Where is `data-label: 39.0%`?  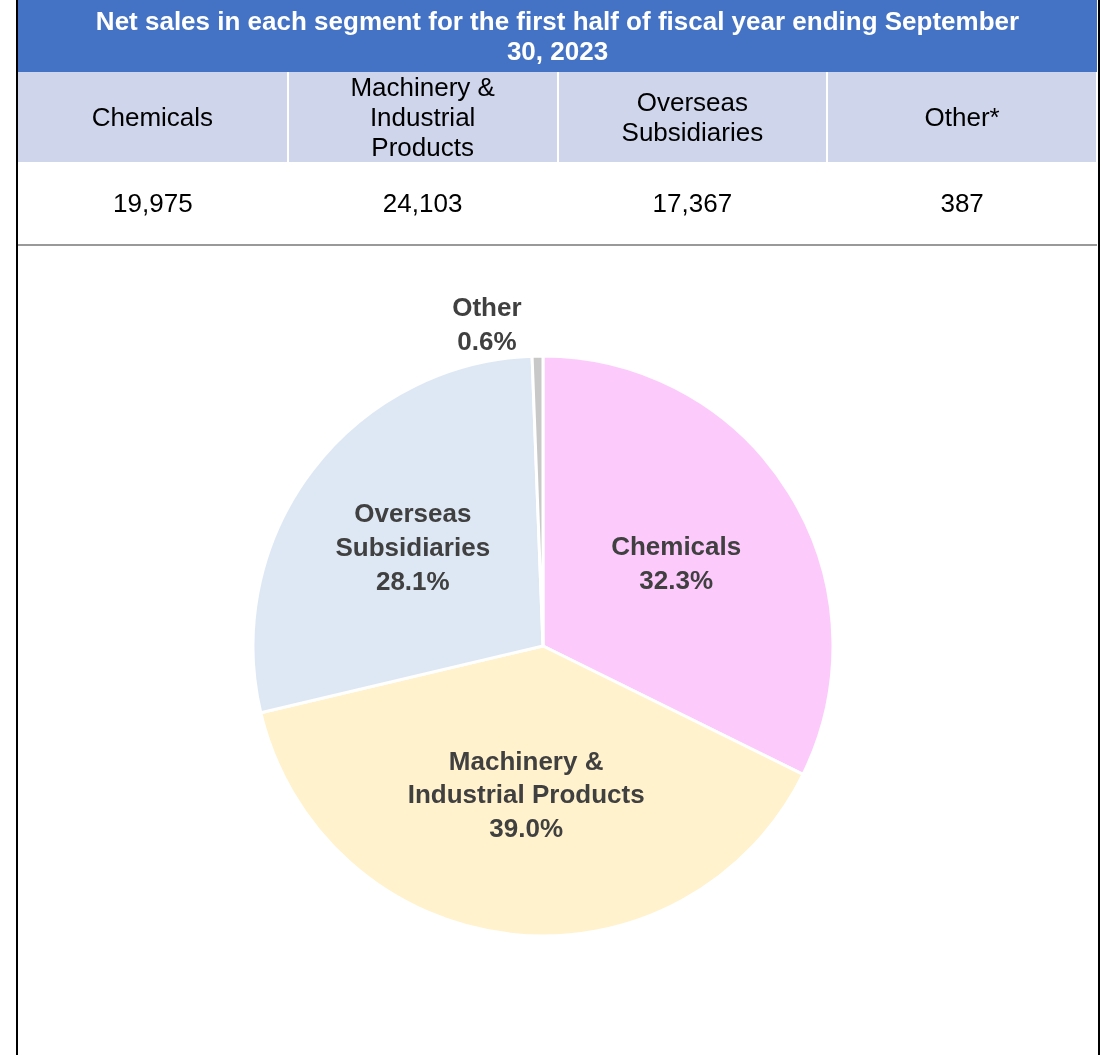
data-label: 39.0% is located at coordinates (526, 828).